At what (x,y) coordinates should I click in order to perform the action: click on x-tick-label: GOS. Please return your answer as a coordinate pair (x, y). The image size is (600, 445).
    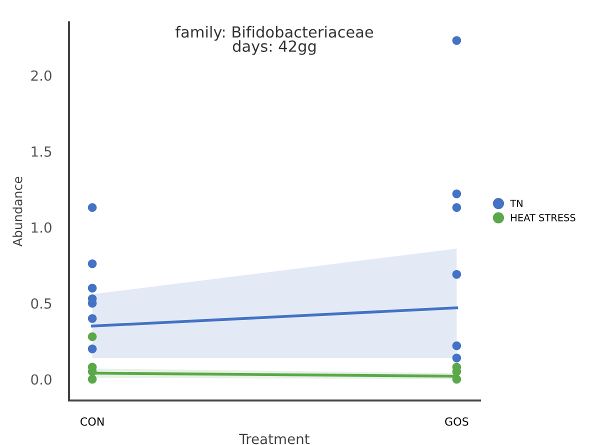
    Looking at the image, I should click on (456, 421).